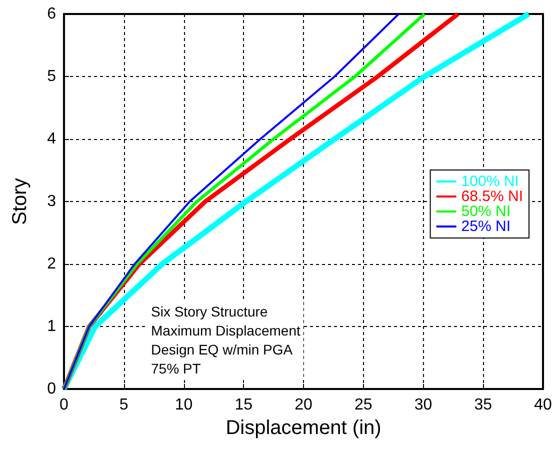 Image resolution: width=557 pixels, height=461 pixels. I want to click on x-axis-title: Displacement (in), so click(304, 427).